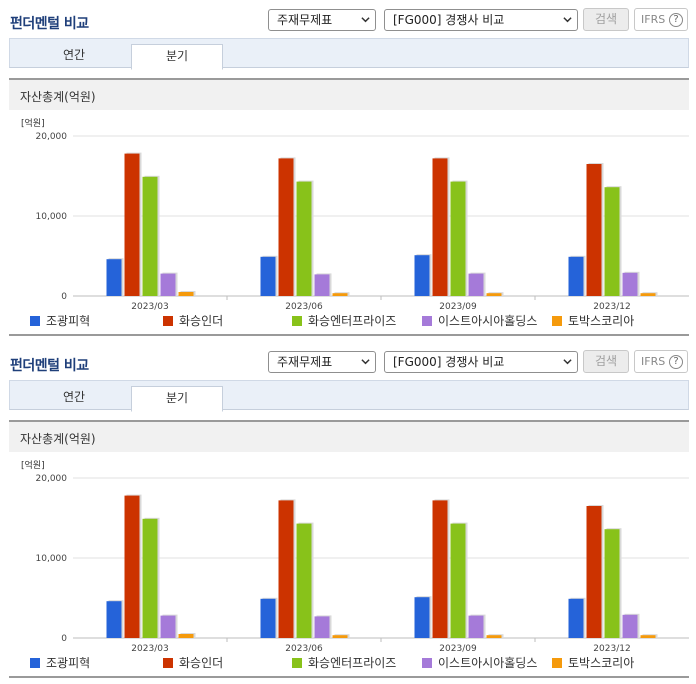 Image resolution: width=696 pixels, height=684 pixels. What do you see at coordinates (601, 321) in the screenshot?
I see `legend-label: 토박스코리아` at bounding box center [601, 321].